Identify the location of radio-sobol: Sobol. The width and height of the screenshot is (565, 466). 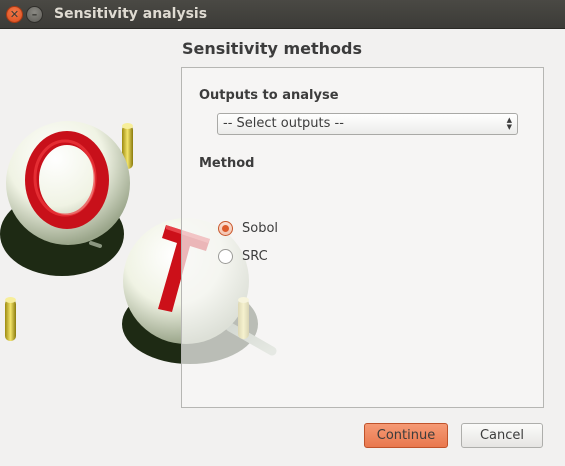
(248, 228).